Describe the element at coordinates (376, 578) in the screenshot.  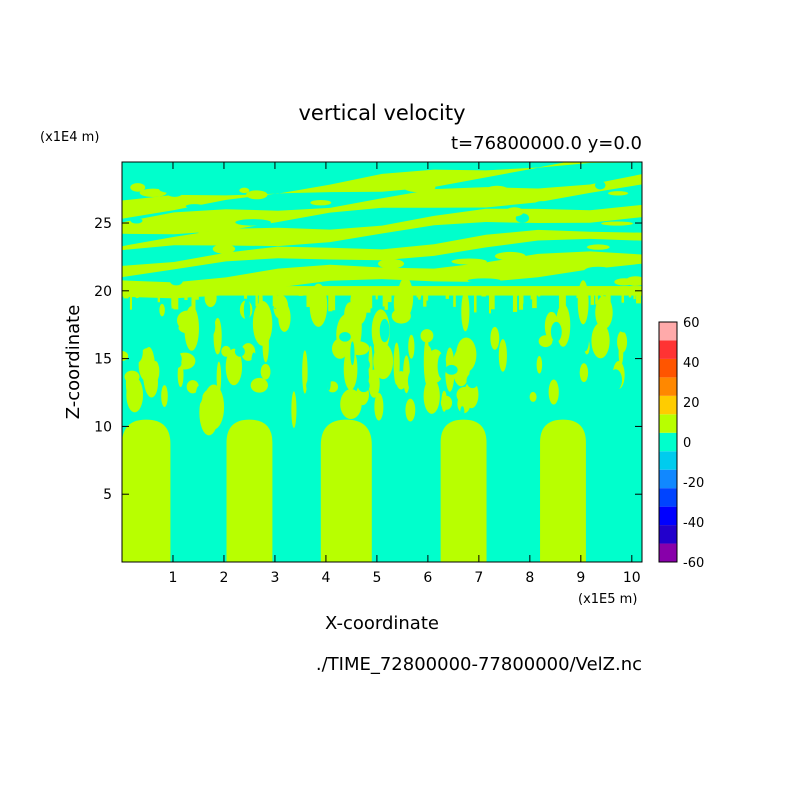
I see `x-tick-label: 5` at that location.